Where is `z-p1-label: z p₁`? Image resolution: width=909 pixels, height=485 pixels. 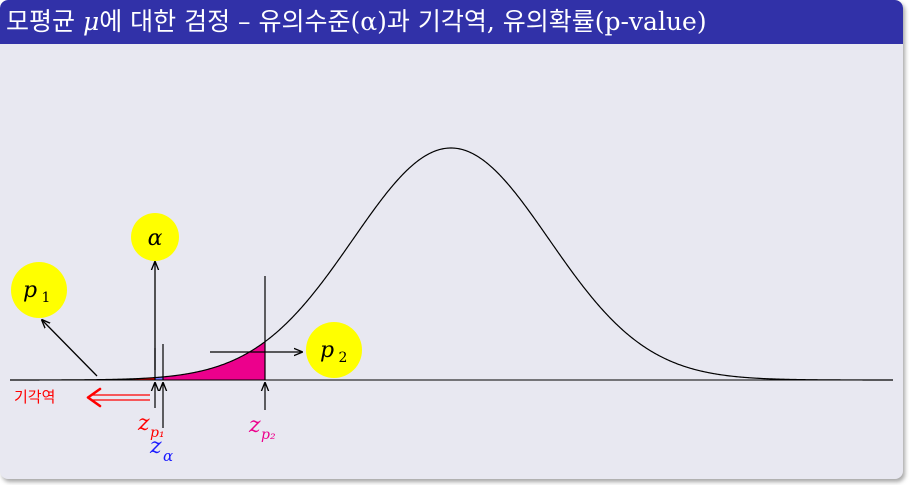 z-p1-label: z p₁ is located at coordinates (151, 426).